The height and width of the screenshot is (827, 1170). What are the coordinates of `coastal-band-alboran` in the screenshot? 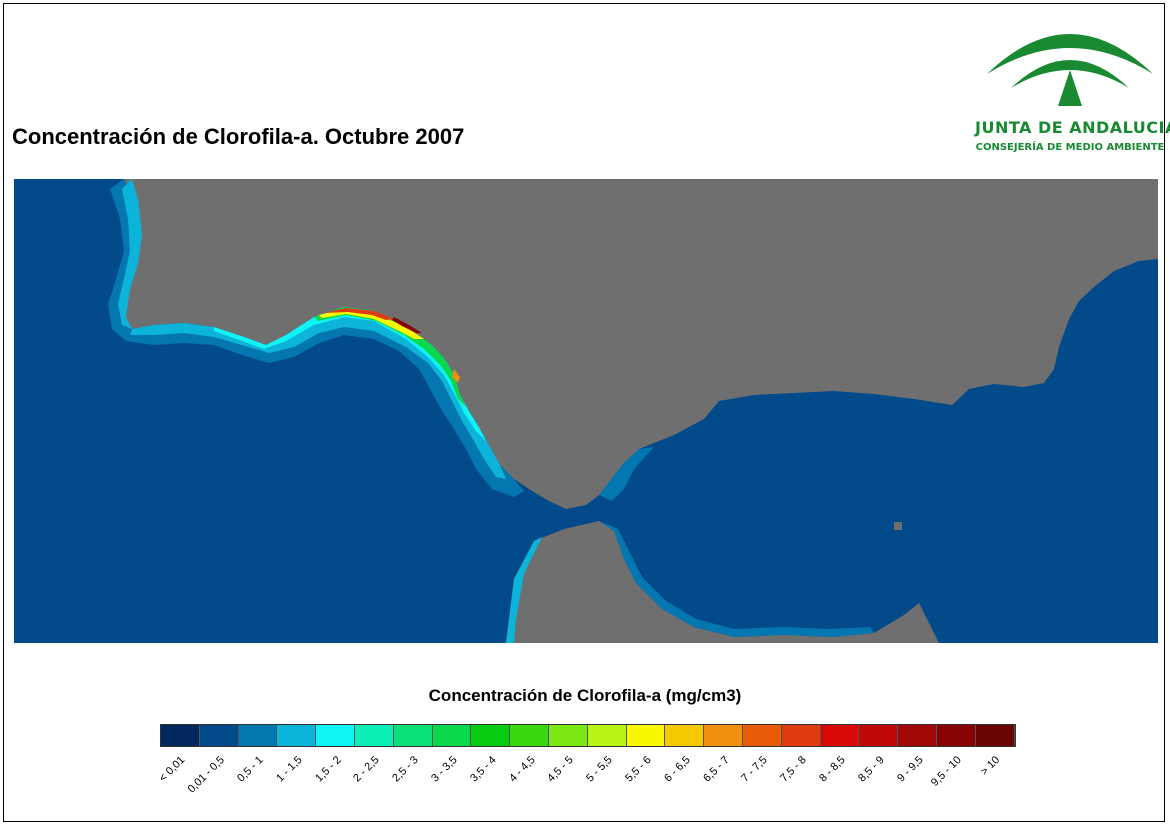 It's located at (626, 474).